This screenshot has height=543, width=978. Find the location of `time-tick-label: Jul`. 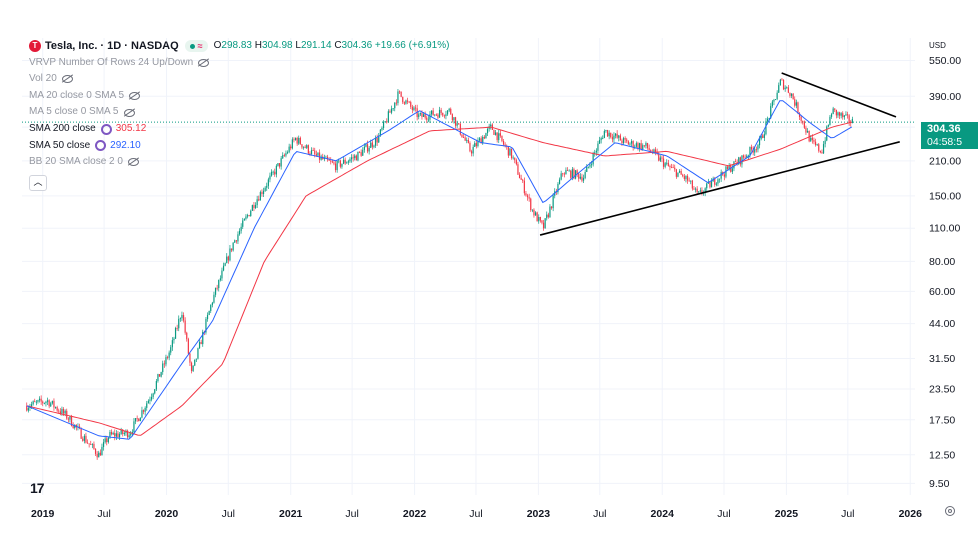

time-tick-label: Jul is located at coordinates (351, 514).